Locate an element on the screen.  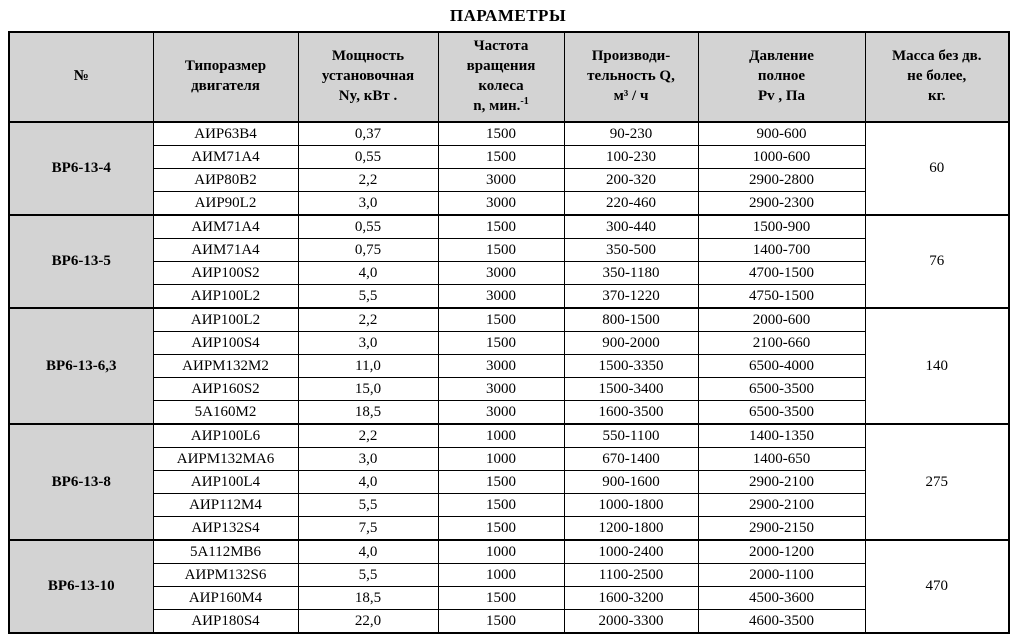
pressure-cell: 900-600 is located at coordinates (781, 133).